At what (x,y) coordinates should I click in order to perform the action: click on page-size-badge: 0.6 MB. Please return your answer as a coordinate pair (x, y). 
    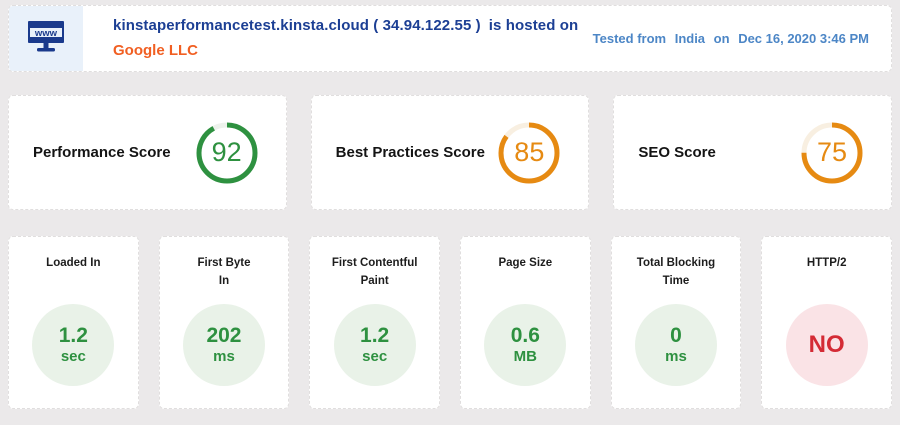
    Looking at the image, I should click on (525, 345).